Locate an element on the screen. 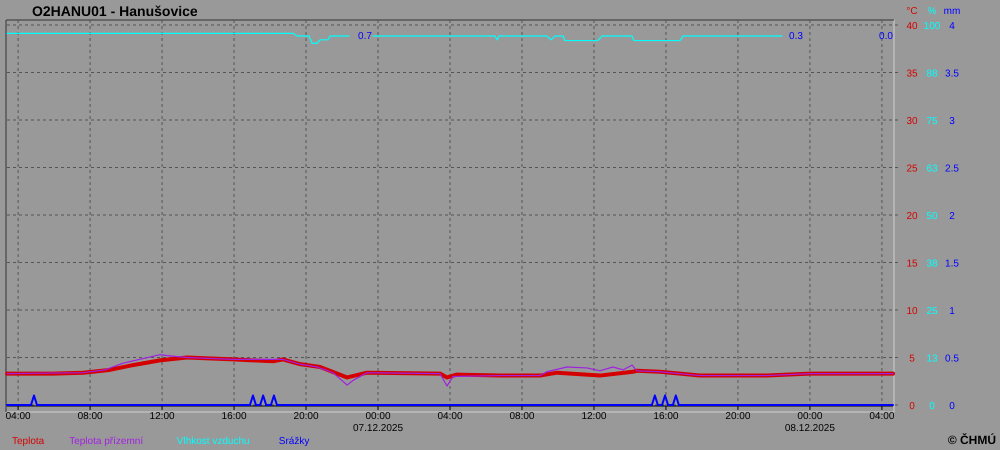  y3-tick-label: 0.5 is located at coordinates (952, 359).